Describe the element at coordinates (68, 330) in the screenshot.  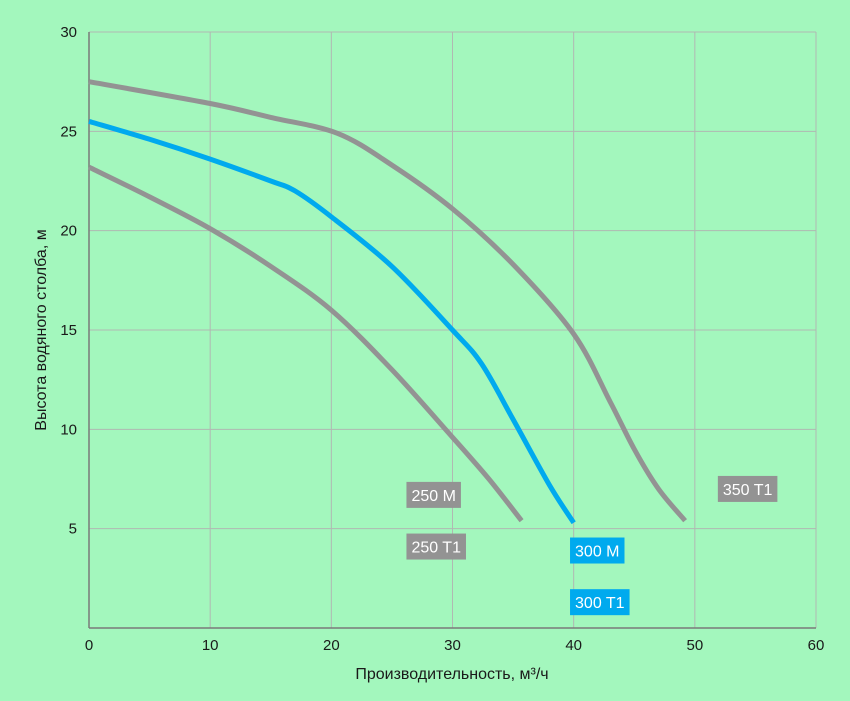
I see `y-tick-label: 15` at that location.